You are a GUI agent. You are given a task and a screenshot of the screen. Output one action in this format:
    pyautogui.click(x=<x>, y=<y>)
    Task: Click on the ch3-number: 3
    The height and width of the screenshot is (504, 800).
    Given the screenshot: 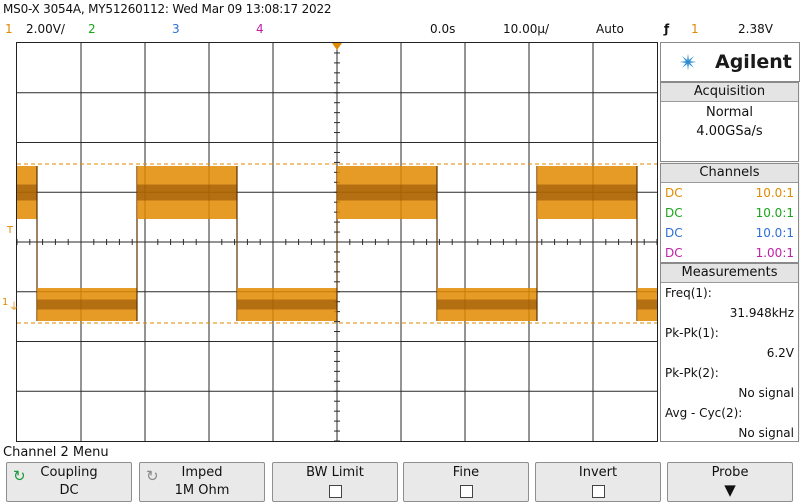 What is the action you would take?
    pyautogui.click(x=176, y=29)
    